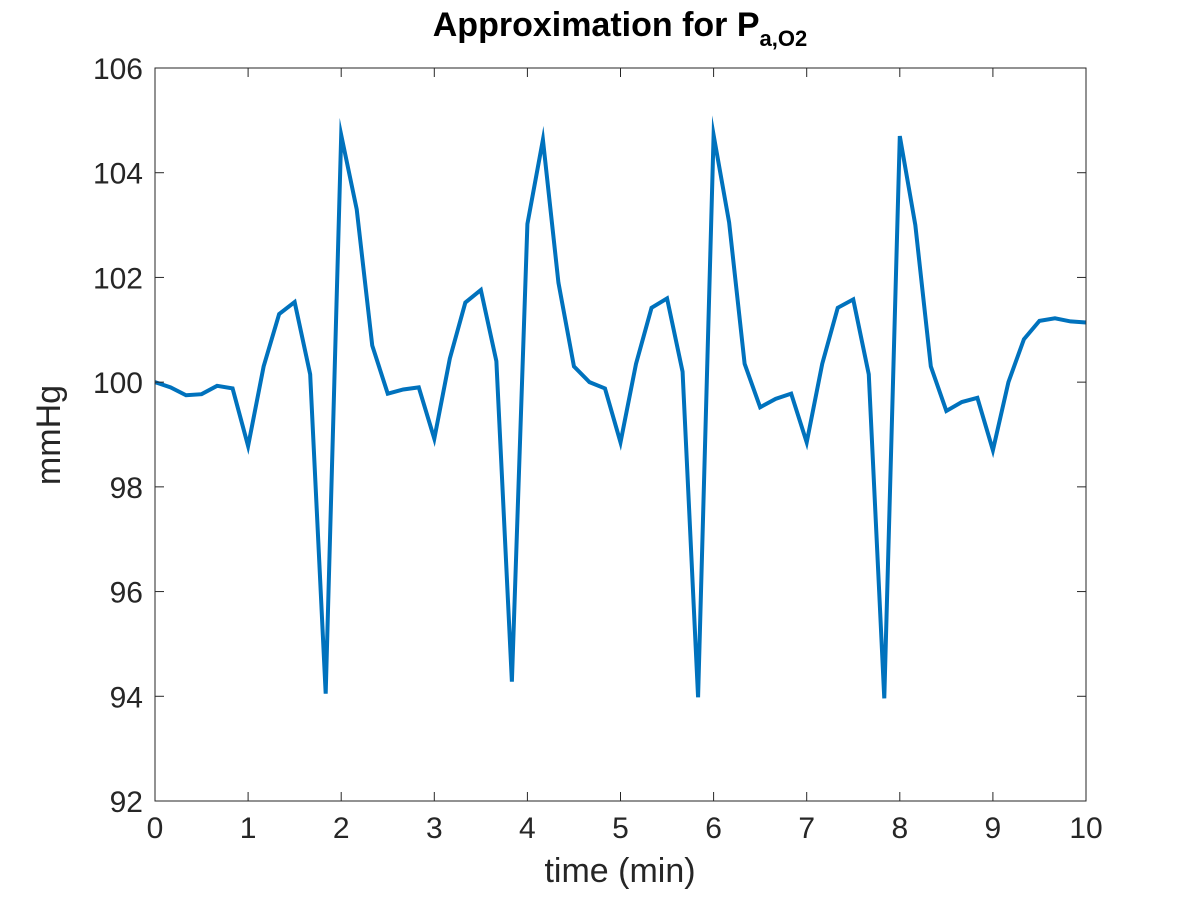 This screenshot has width=1200, height=905. What do you see at coordinates (784, 38) in the screenshot?
I see `chart-title-subscript: a,O2` at bounding box center [784, 38].